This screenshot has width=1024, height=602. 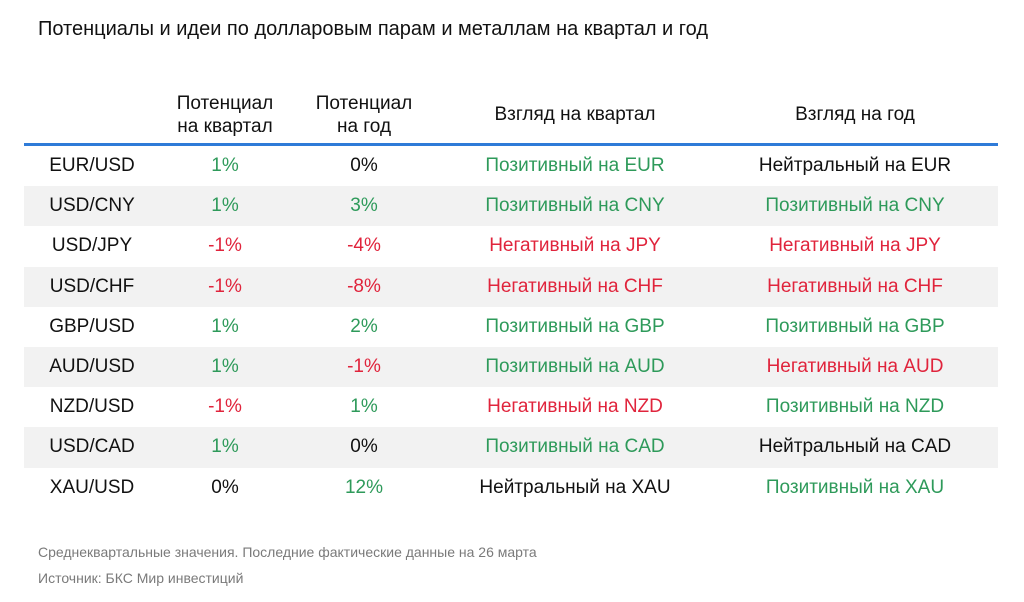 What do you see at coordinates (855, 246) in the screenshot?
I see `cell-year-view: Негативный на JPY` at bounding box center [855, 246].